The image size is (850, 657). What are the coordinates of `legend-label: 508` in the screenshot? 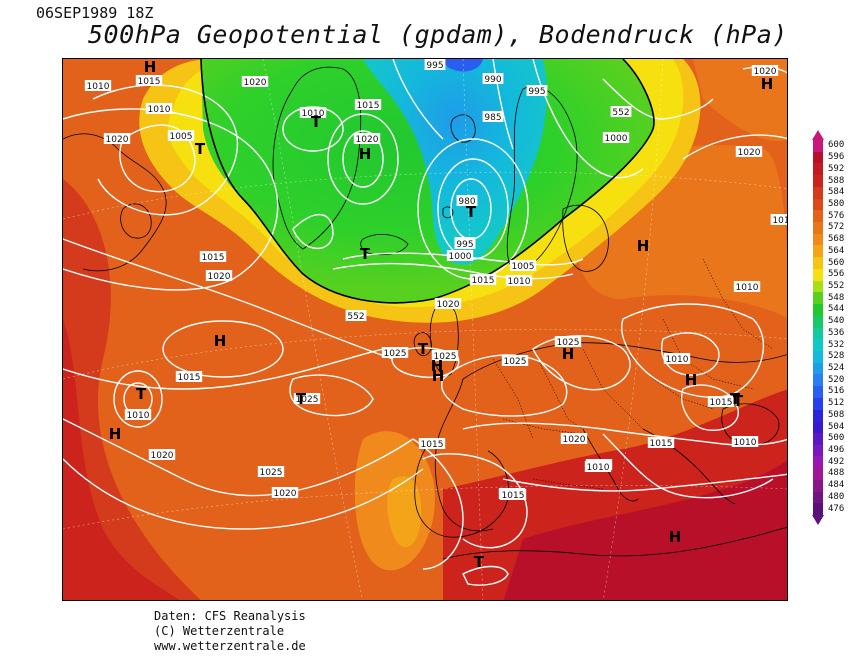 It's located at (836, 414).